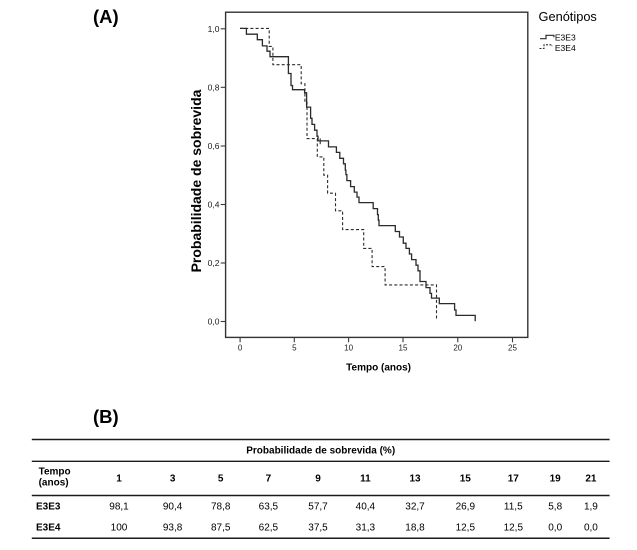 The image size is (637, 550). What do you see at coordinates (106, 16) in the screenshot?
I see `svg-text: (A)` at bounding box center [106, 16].